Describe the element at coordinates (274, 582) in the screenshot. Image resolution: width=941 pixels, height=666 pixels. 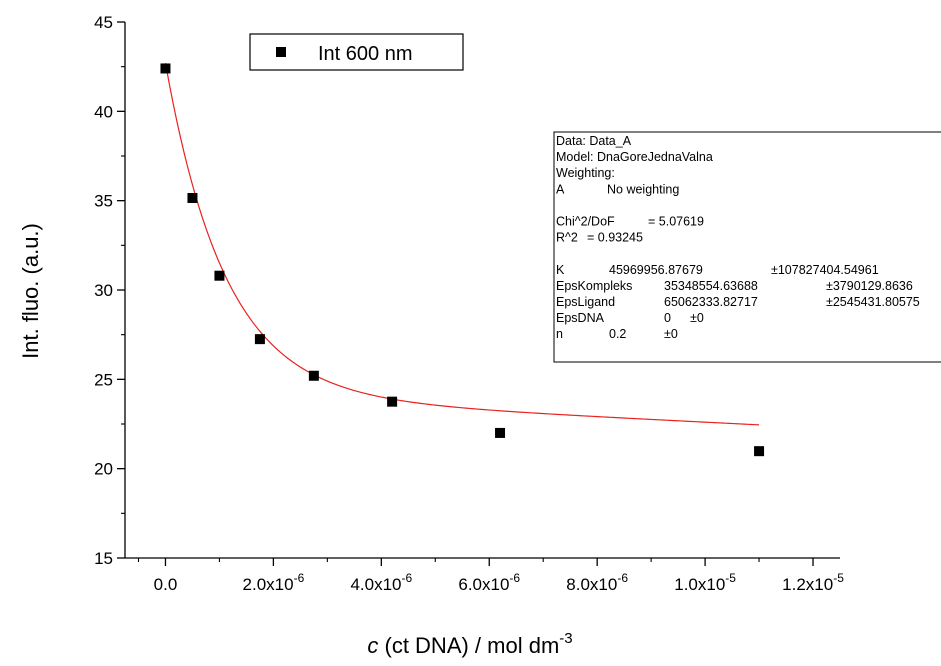
I see `x-tick-label: 2.0x10⁻⁶` at that location.